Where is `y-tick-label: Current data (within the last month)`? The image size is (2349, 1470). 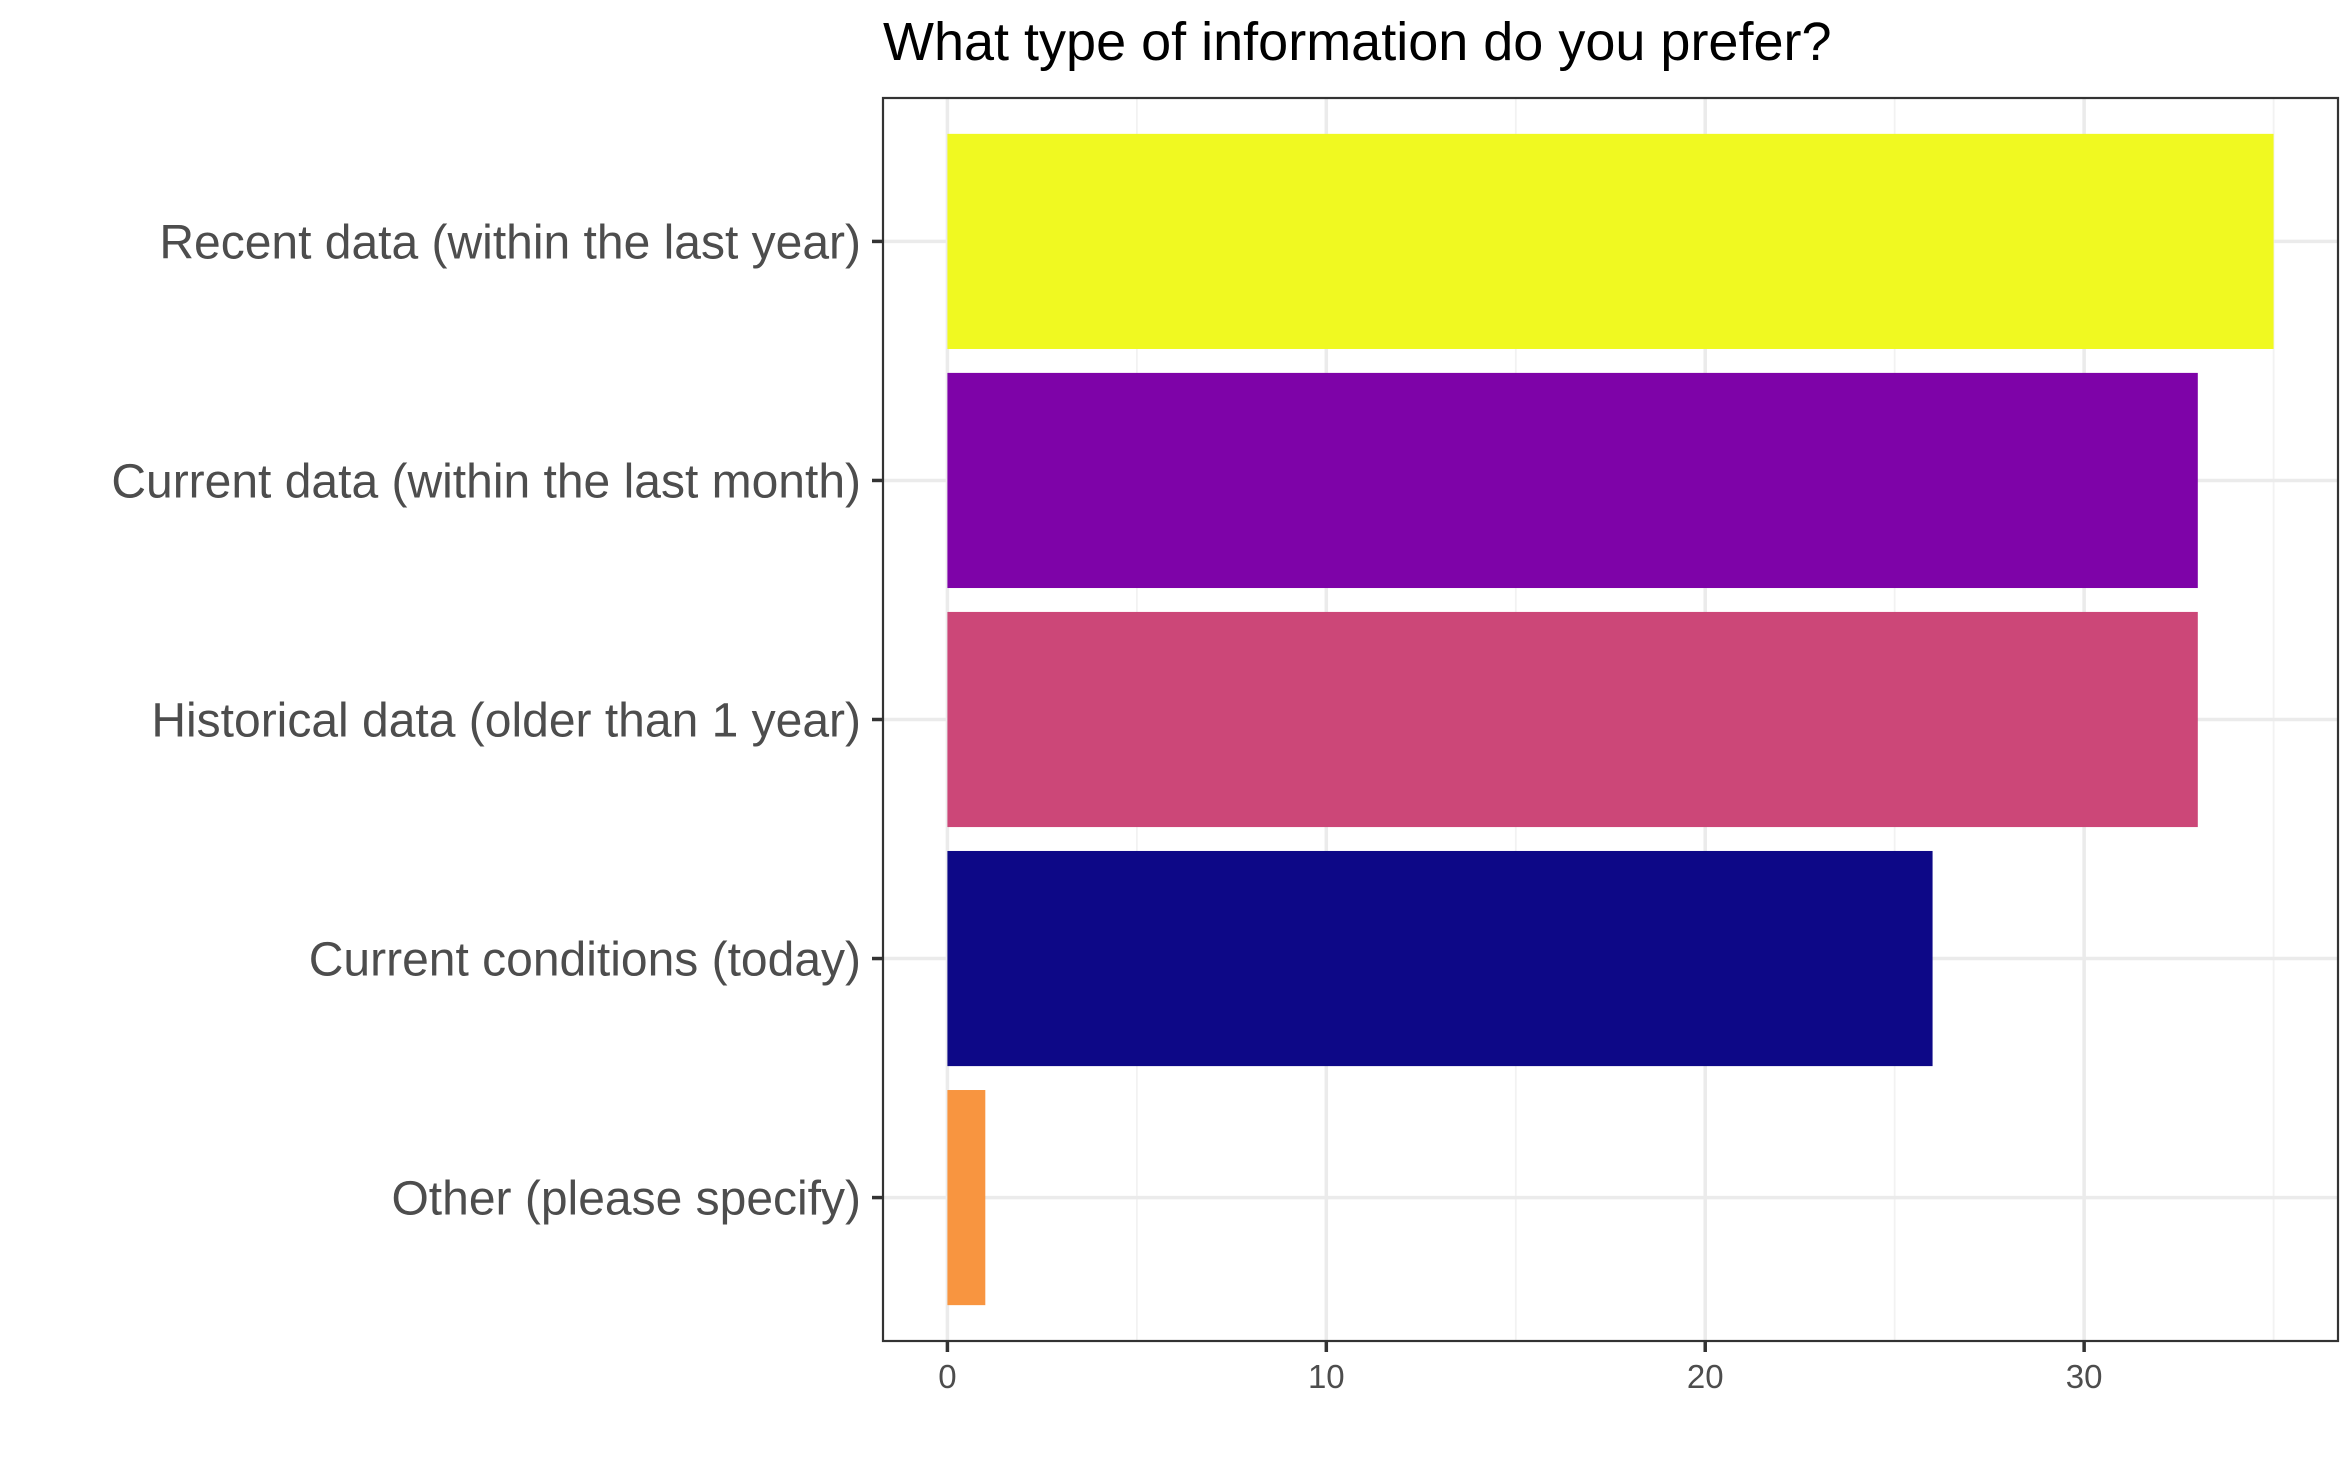 y-tick-label: Current data (within the last month) is located at coordinates (486, 481).